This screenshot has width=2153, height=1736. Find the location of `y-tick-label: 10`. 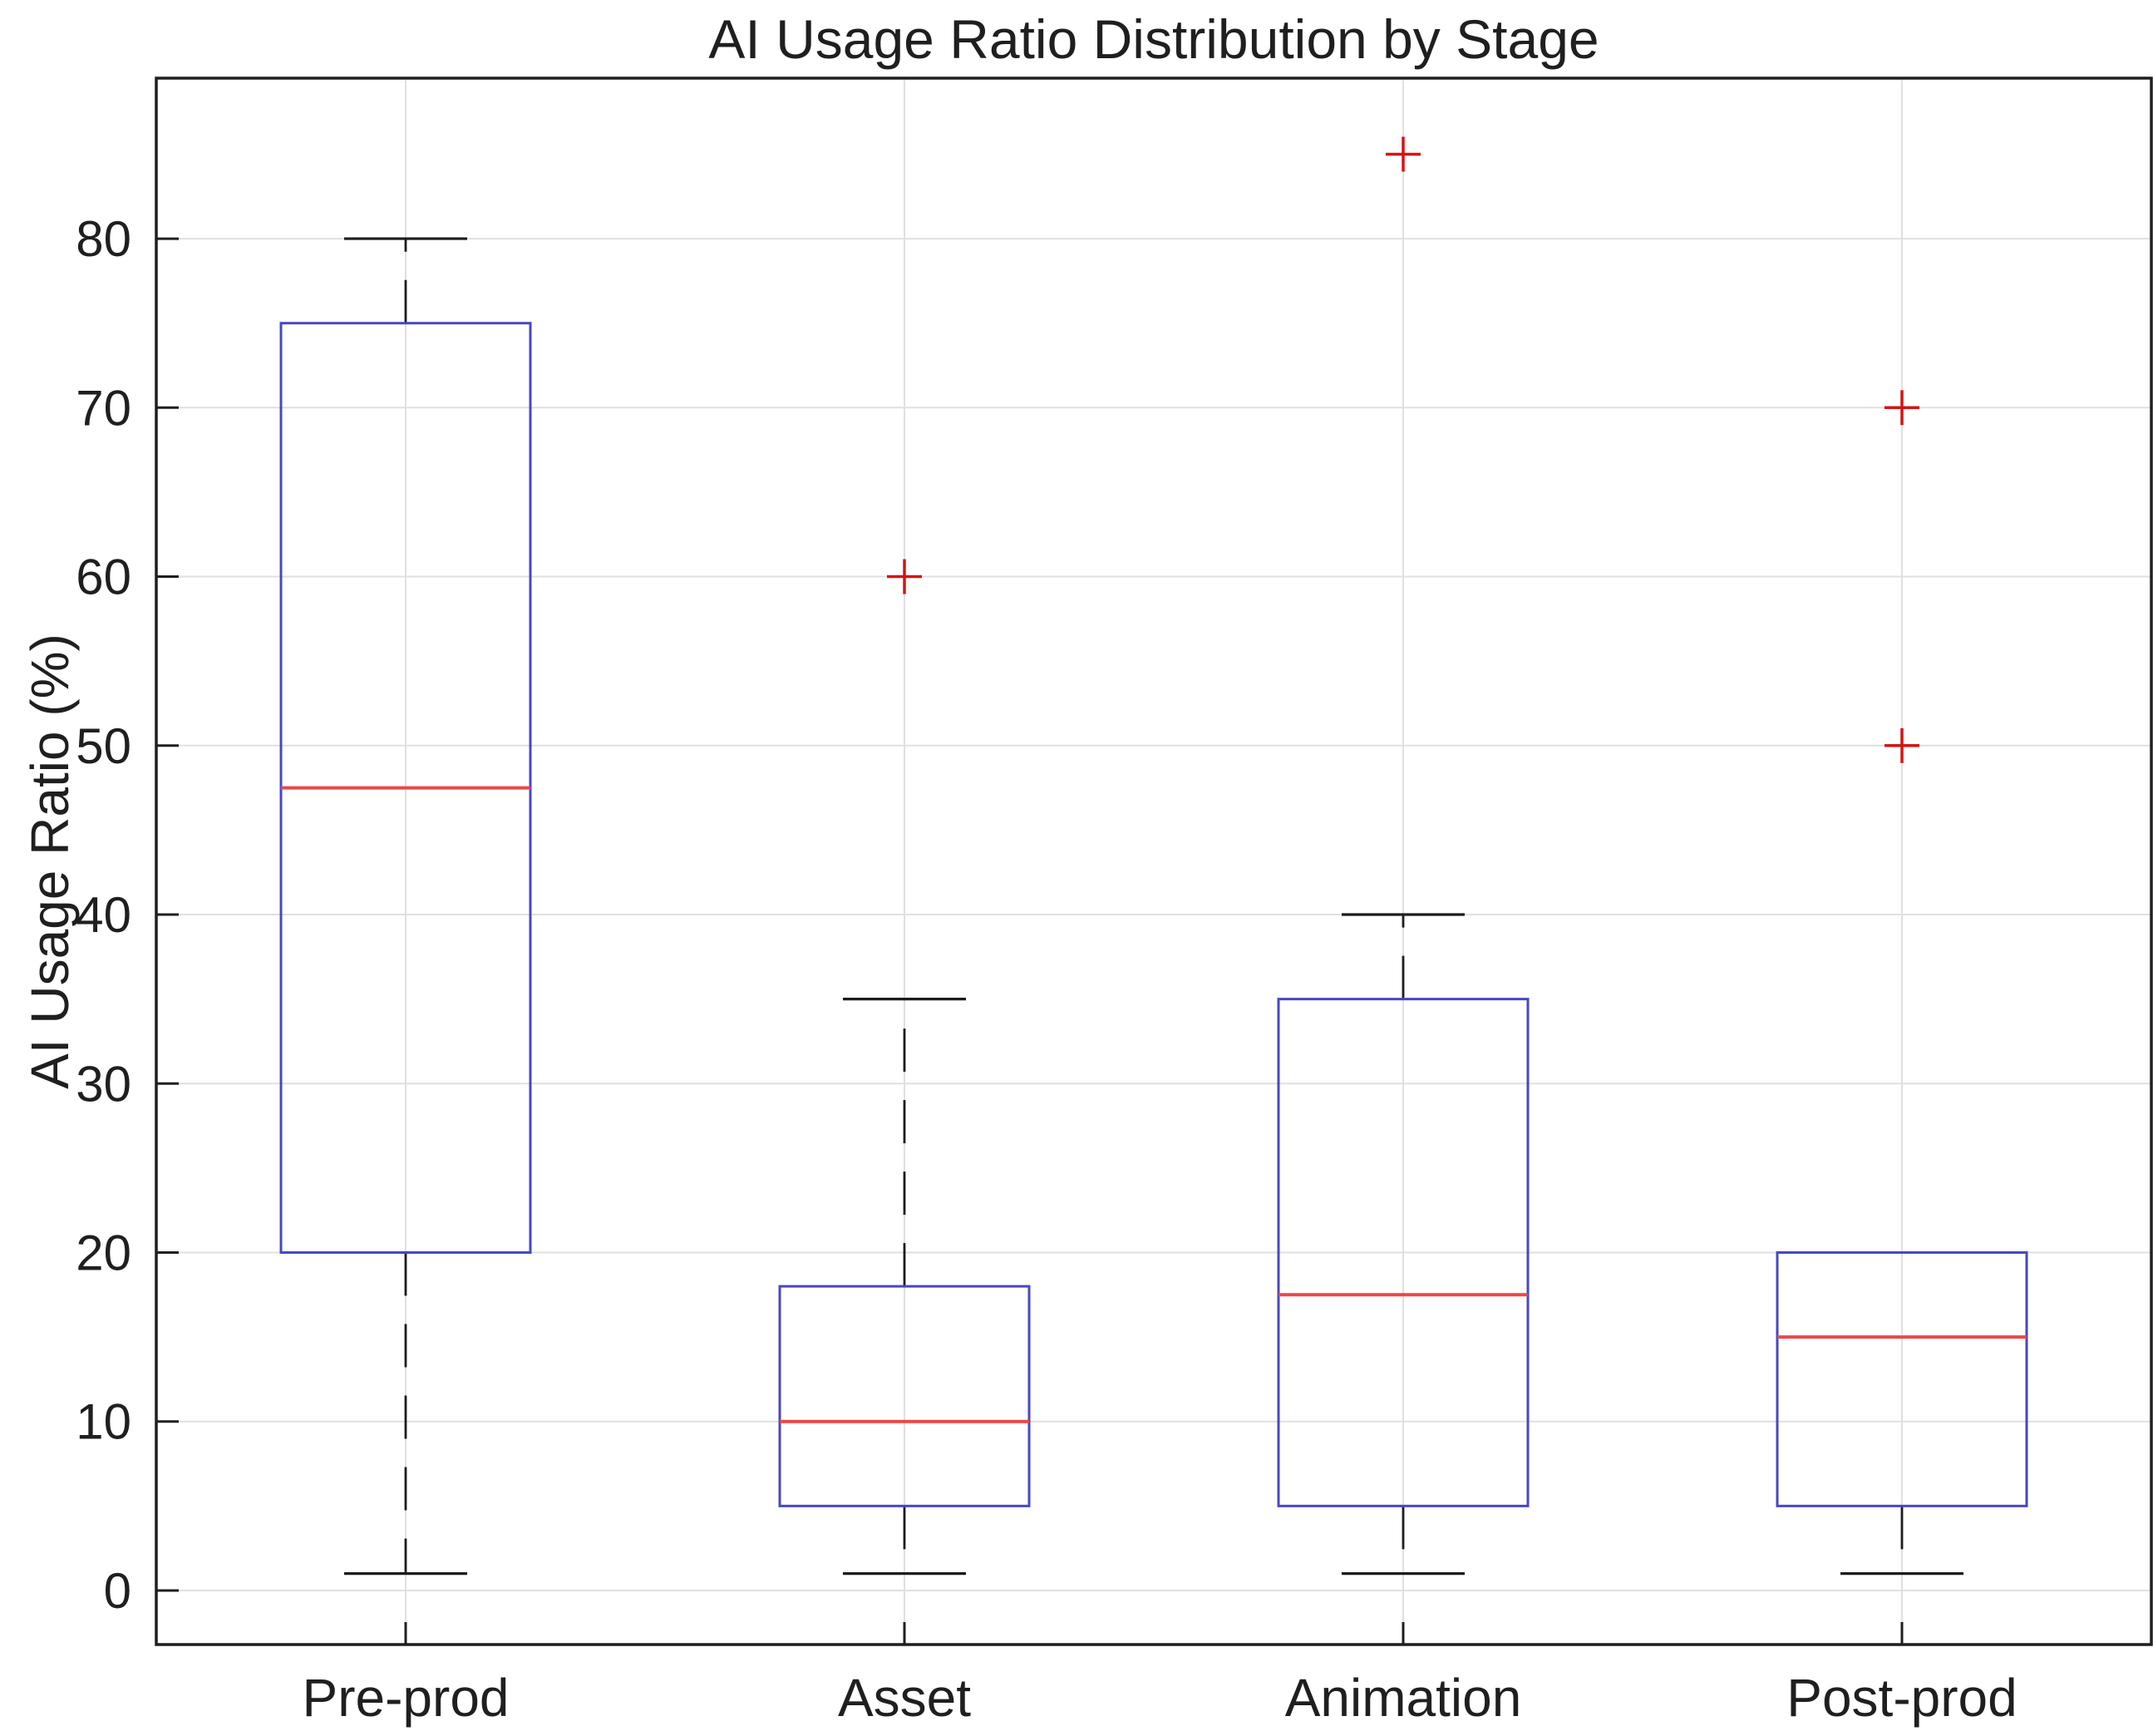

y-tick-label: 10 is located at coordinates (104, 1422).